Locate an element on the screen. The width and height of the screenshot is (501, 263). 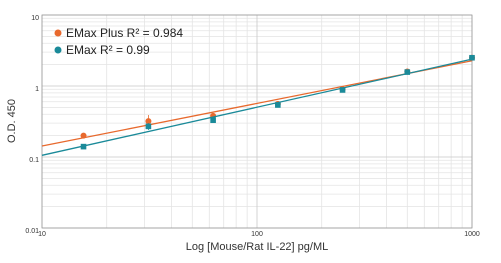
x-tick-label: 100 is located at coordinates (257, 234).